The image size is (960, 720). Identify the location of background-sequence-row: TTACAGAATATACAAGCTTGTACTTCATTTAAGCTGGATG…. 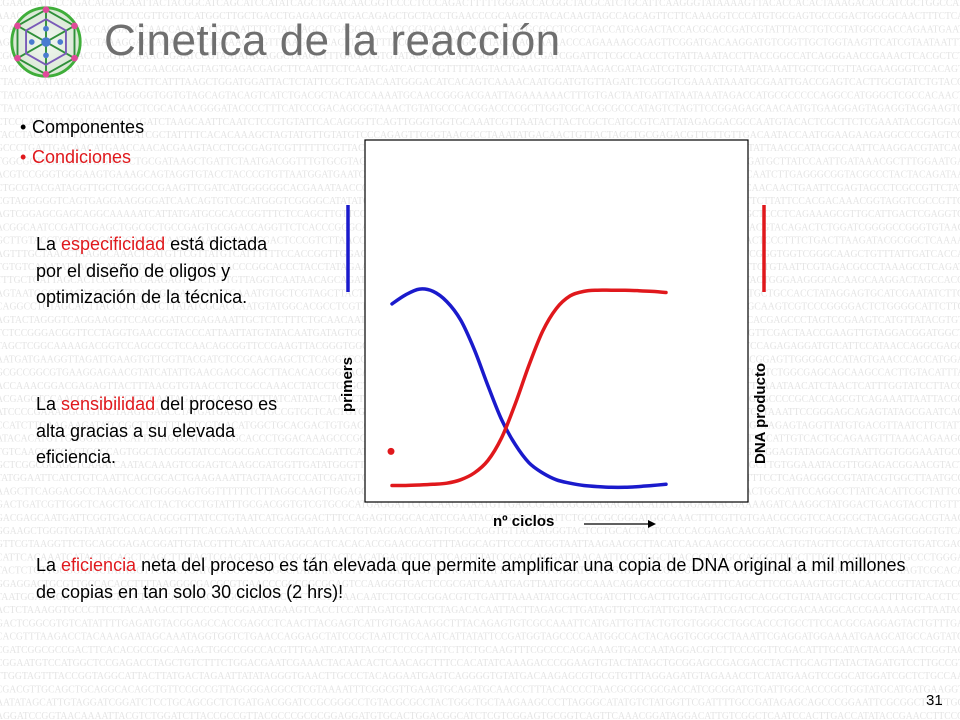
(480, 82).